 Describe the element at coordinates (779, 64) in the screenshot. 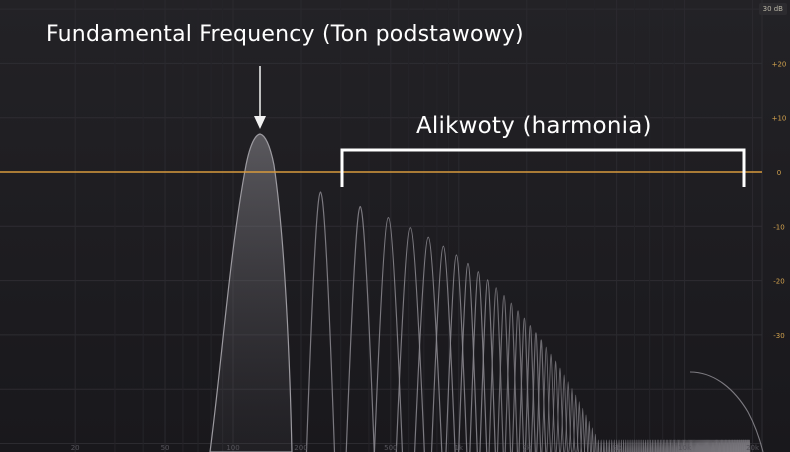

I see `db-tick-label: +20` at that location.